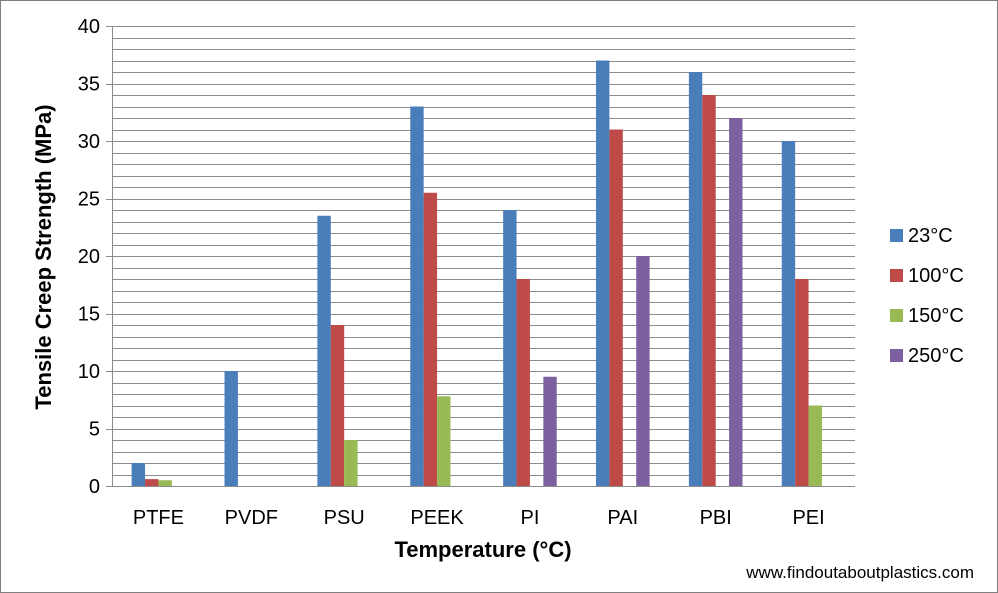 This screenshot has width=998, height=593. What do you see at coordinates (437, 518) in the screenshot?
I see `x-tick-label: PEEK` at bounding box center [437, 518].